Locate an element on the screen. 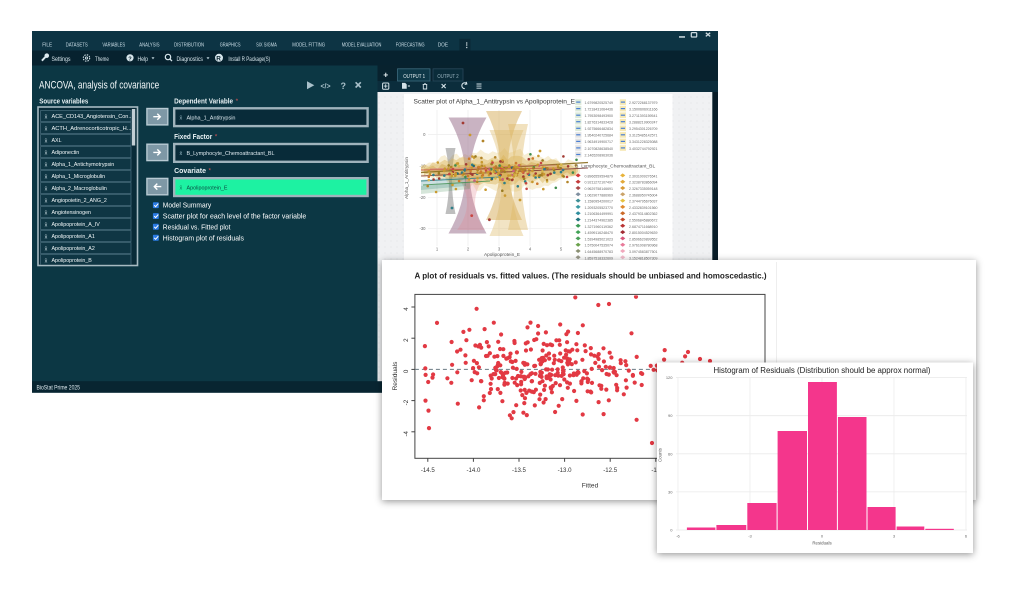  svg-text: Theme is located at coordinates (102, 60).